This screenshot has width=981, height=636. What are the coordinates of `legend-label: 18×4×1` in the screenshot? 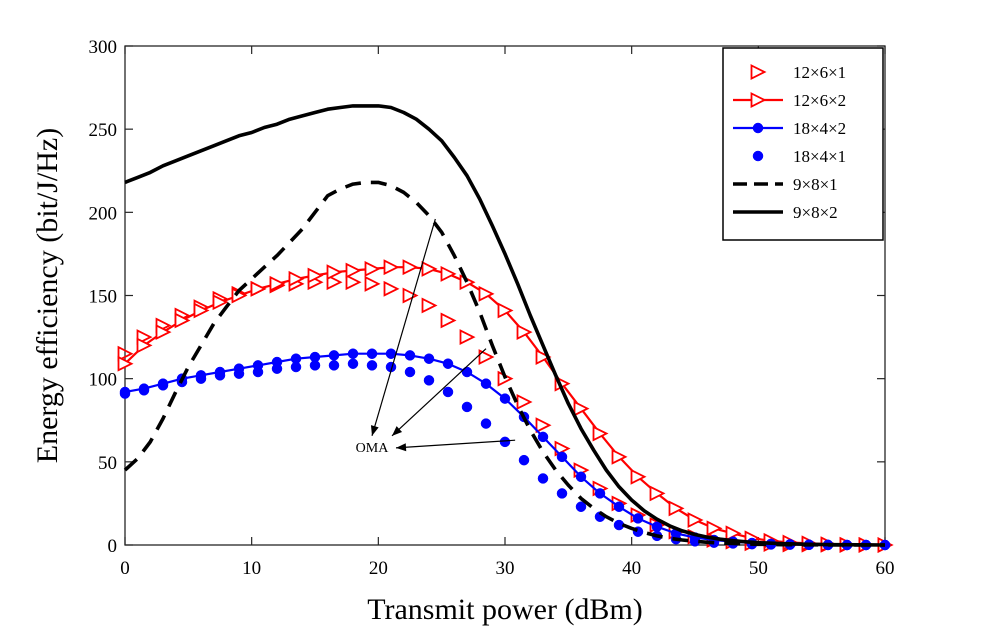 It's located at (819, 156).